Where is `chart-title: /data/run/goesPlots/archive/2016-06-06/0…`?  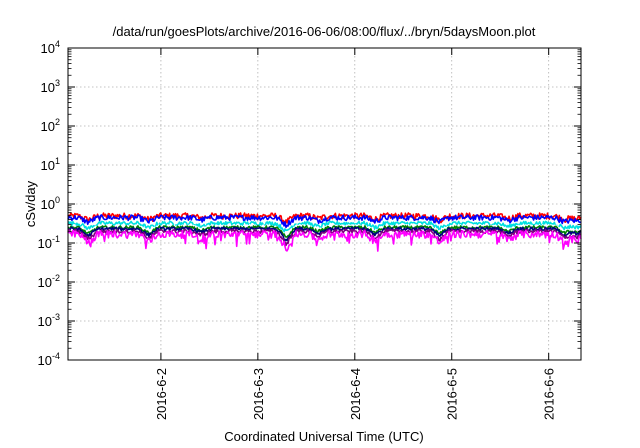 chart-title: /data/run/goesPlots/archive/2016-06-06/0… is located at coordinates (324, 31).